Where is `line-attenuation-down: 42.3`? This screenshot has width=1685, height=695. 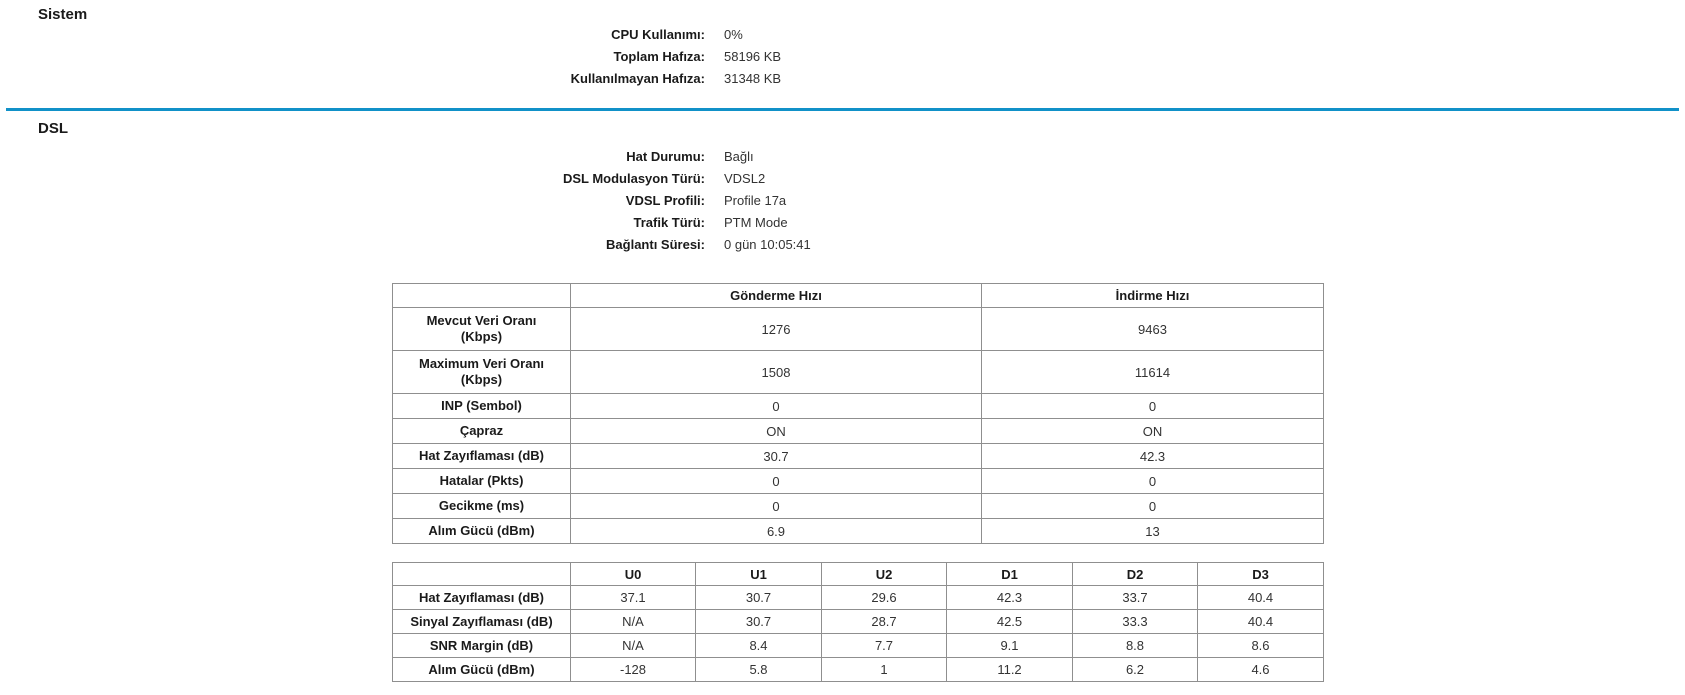 line-attenuation-down: 42.3 is located at coordinates (1152, 456).